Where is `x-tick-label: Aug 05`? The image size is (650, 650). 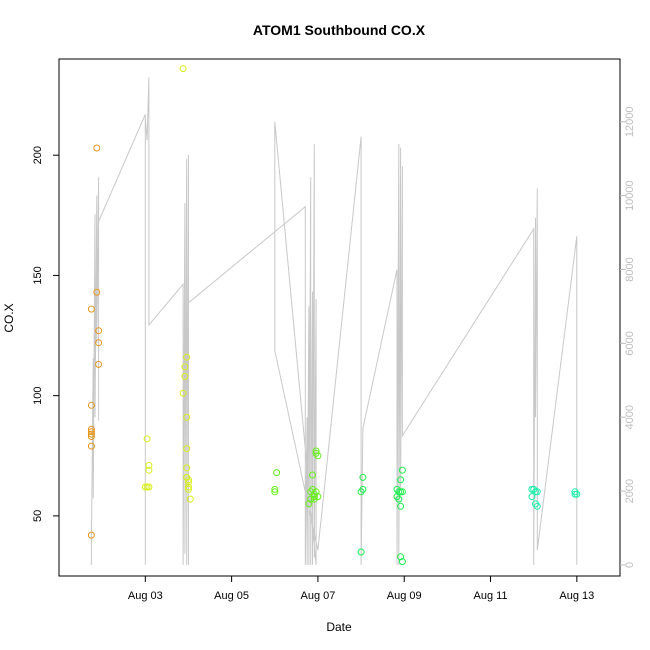
x-tick-label: Aug 05 is located at coordinates (231, 596).